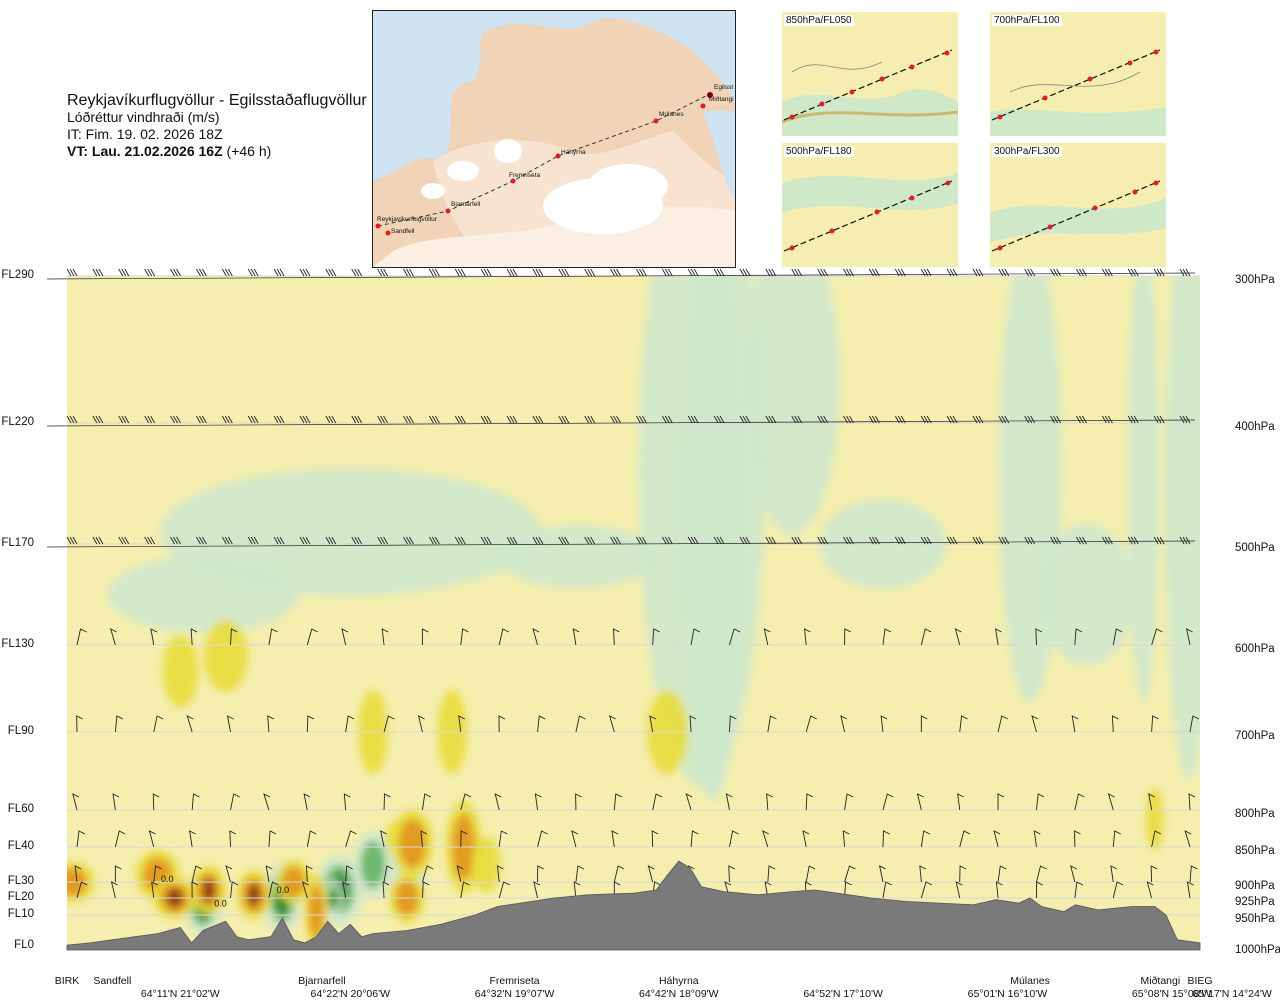 The width and height of the screenshot is (1280, 1005). What do you see at coordinates (633, 905) in the screenshot?
I see `terrain-profile` at bounding box center [633, 905].